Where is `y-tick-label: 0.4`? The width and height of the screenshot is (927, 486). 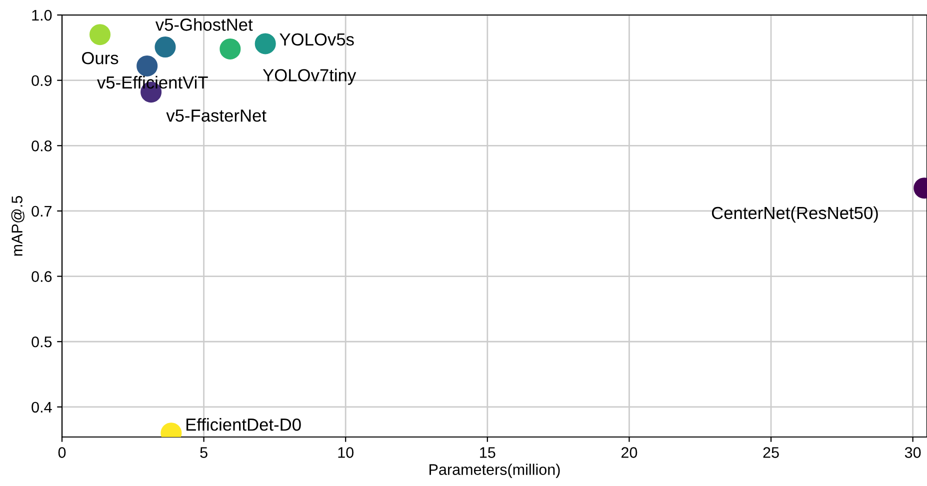
y-tick-label: 0.4 is located at coordinates (42, 407).